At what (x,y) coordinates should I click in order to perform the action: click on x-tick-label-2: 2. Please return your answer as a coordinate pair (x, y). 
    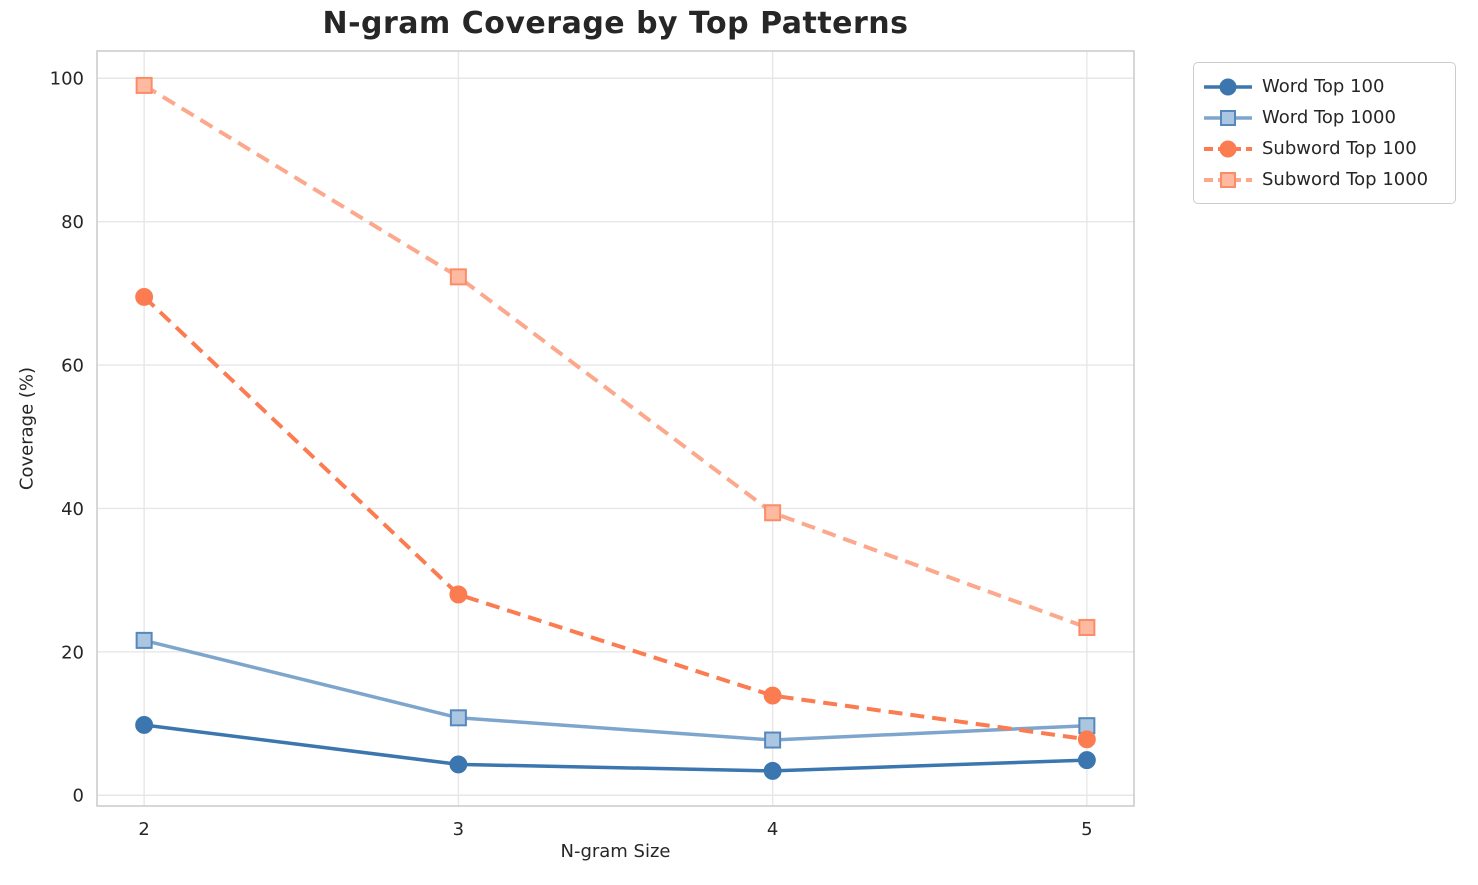
    Looking at the image, I should click on (143, 829).